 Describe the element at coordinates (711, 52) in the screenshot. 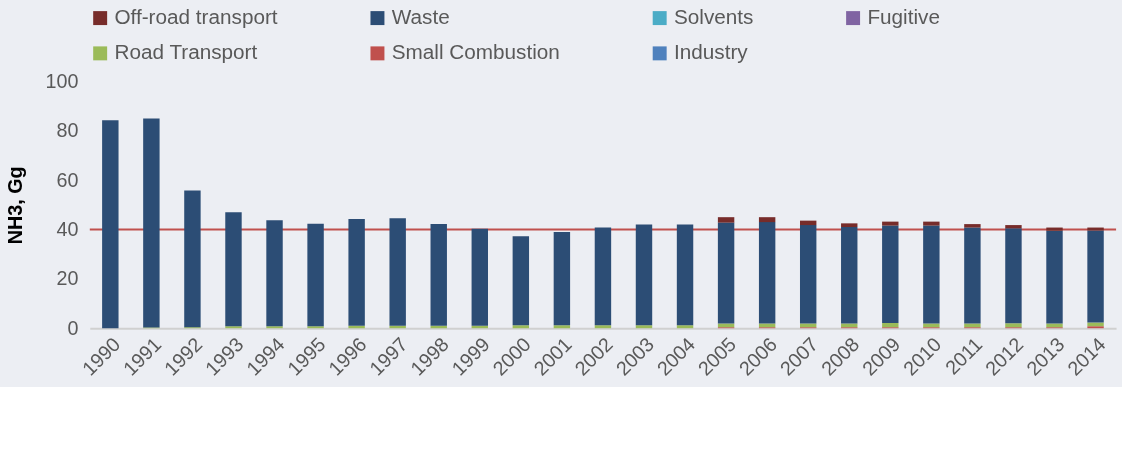

I see `legend-label: Industry` at that location.